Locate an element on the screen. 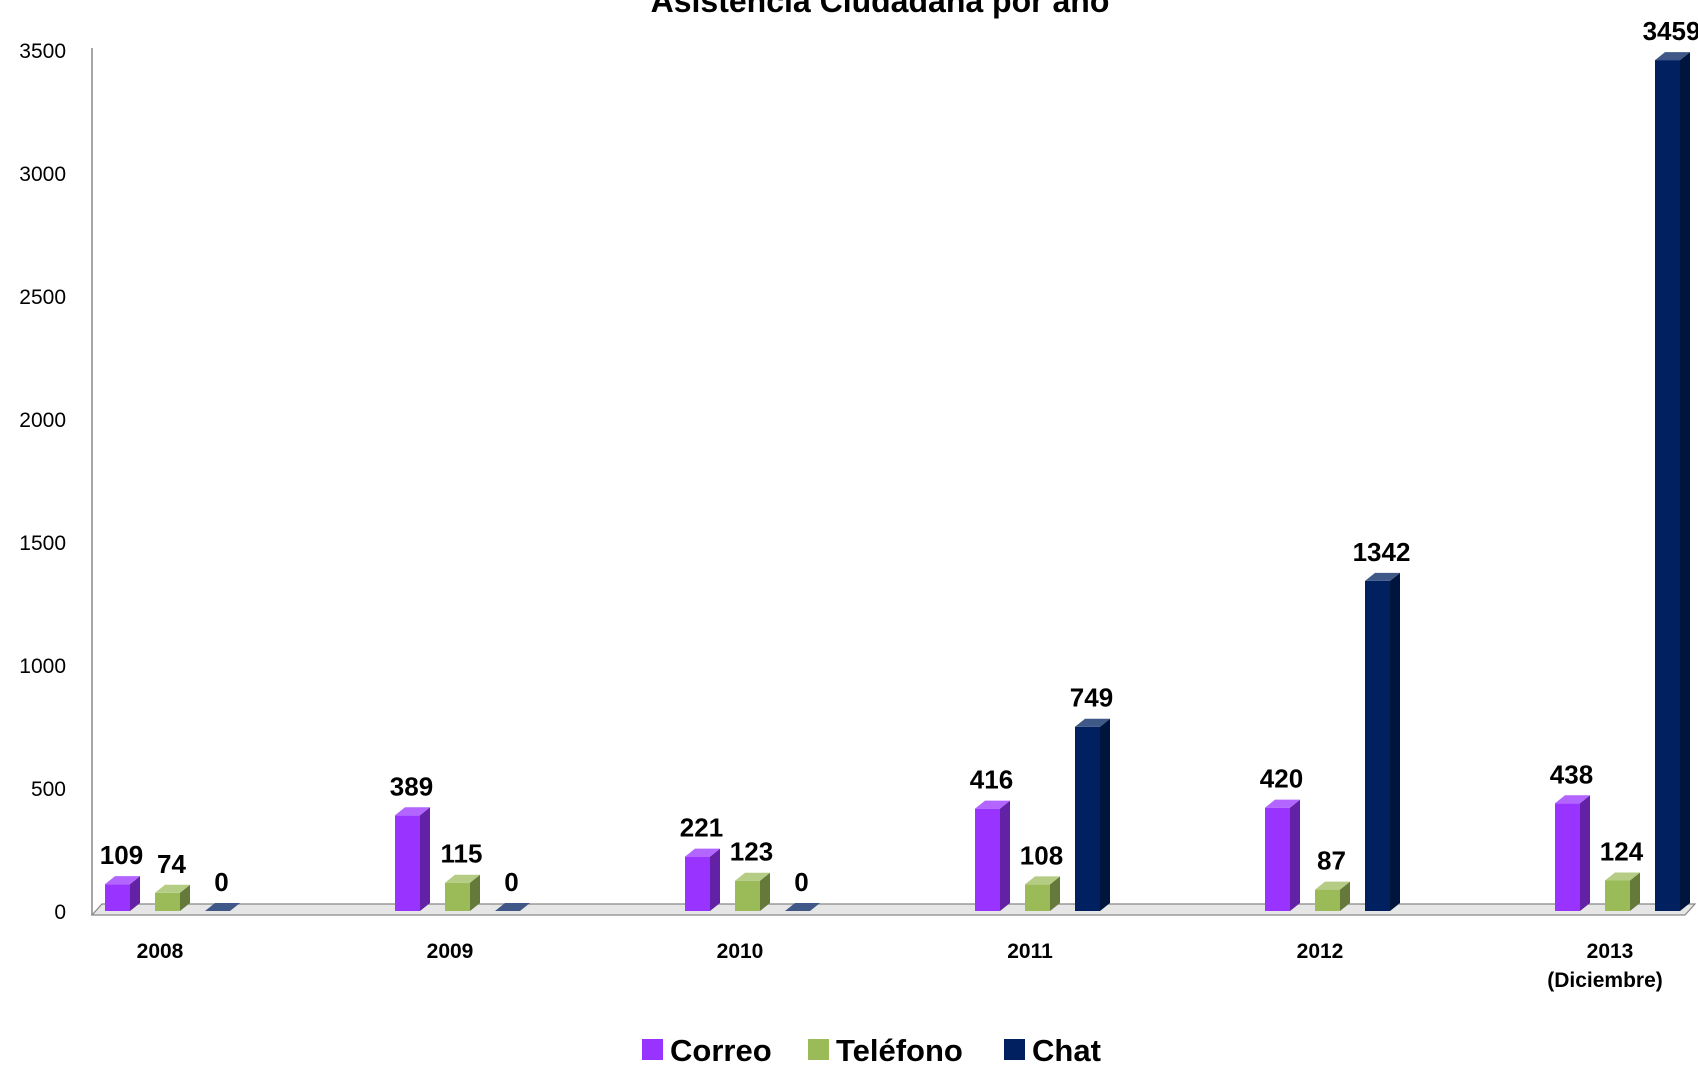 The width and height of the screenshot is (1698, 1068). bar-correo-2011 is located at coordinates (992, 855).